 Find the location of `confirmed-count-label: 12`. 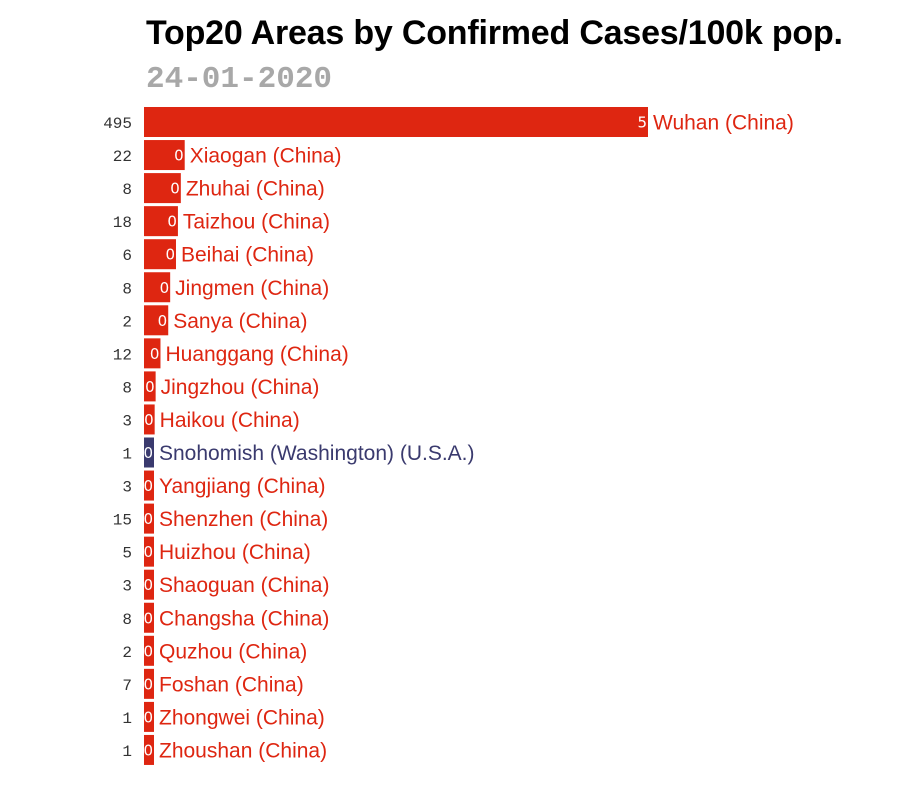

confirmed-count-label: 12 is located at coordinates (122, 355).